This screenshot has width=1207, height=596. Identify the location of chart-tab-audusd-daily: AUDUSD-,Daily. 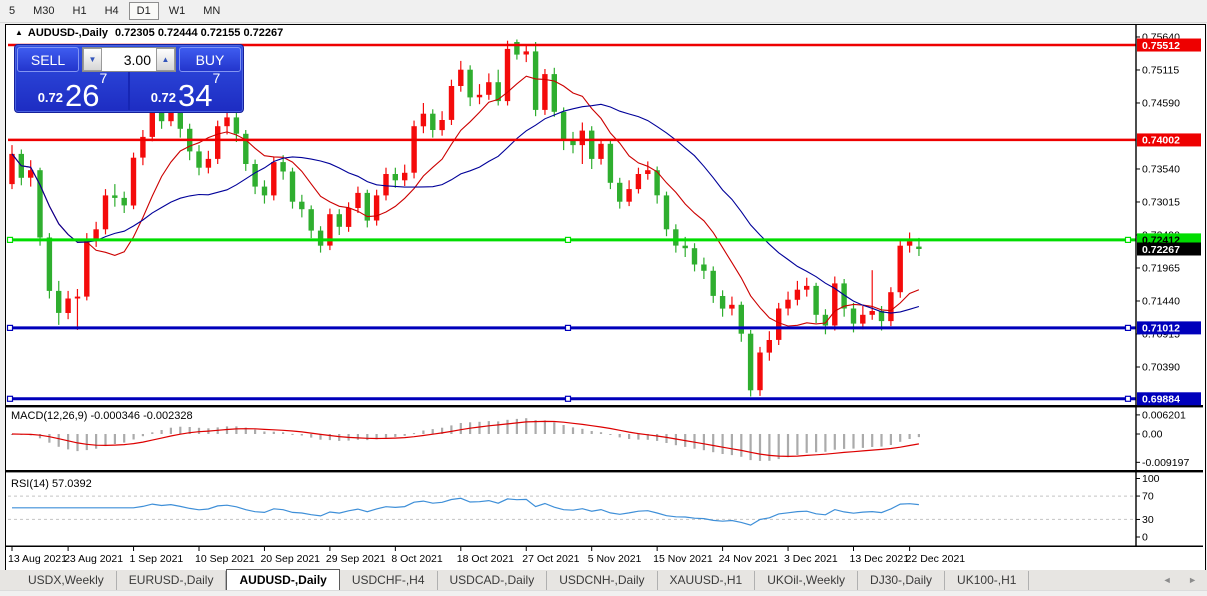
(283, 579).